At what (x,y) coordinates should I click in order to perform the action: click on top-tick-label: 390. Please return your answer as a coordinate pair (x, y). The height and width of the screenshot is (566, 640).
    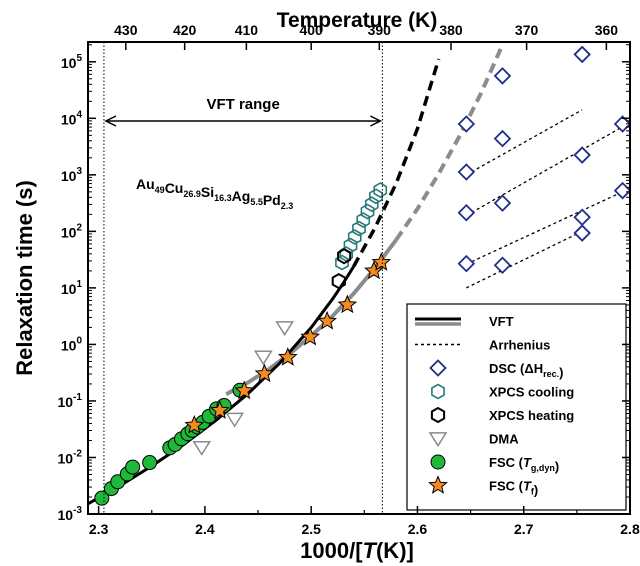
    Looking at the image, I should click on (380, 30).